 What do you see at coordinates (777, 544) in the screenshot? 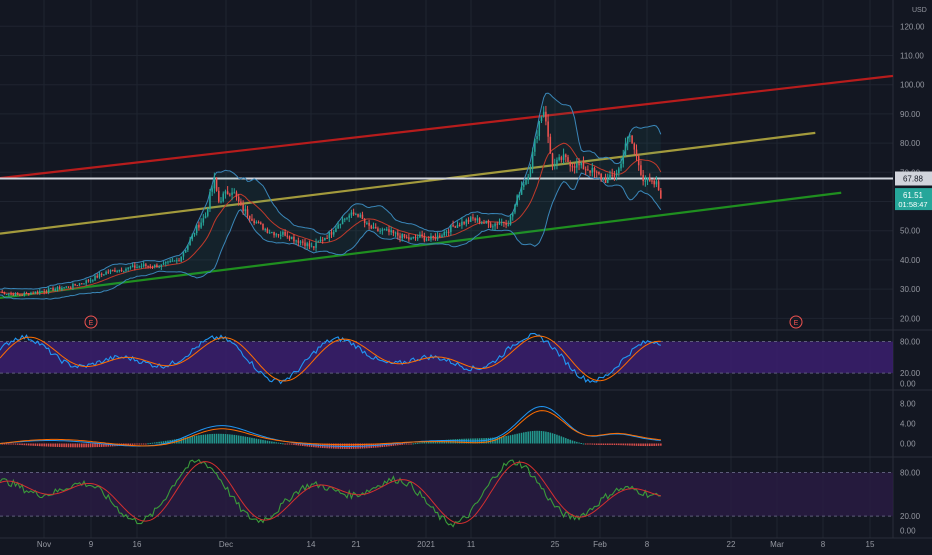
I see `time-axis-label: Mar` at bounding box center [777, 544].